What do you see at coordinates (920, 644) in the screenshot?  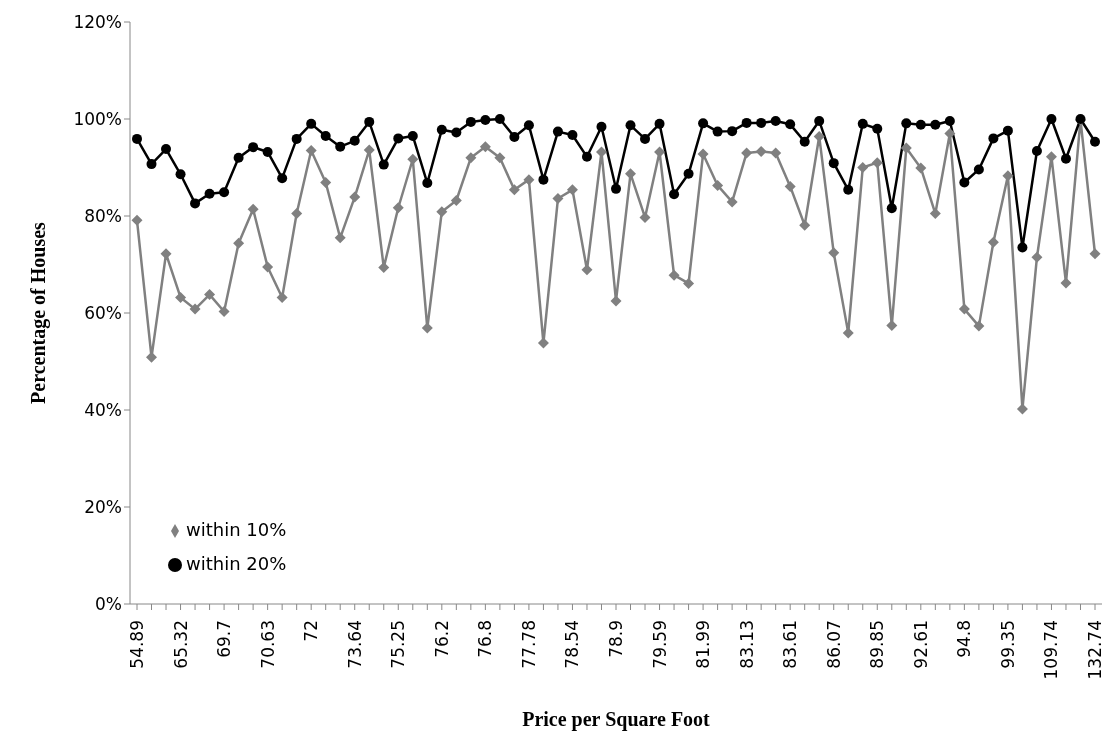 I see `x-tick-label: 92.61` at bounding box center [920, 644].